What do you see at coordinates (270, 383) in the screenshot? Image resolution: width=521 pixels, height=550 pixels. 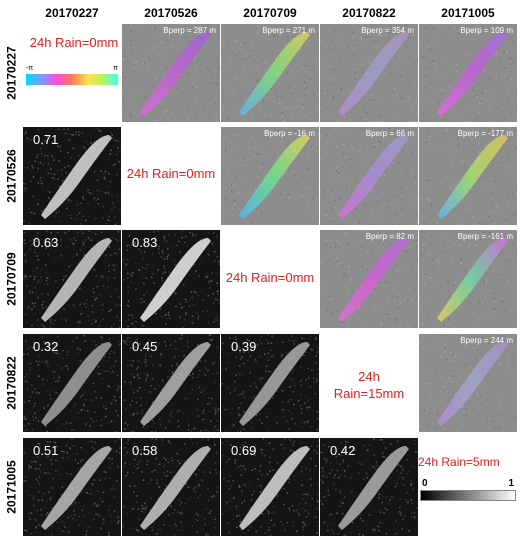 I see `coherence-image` at bounding box center [270, 383].